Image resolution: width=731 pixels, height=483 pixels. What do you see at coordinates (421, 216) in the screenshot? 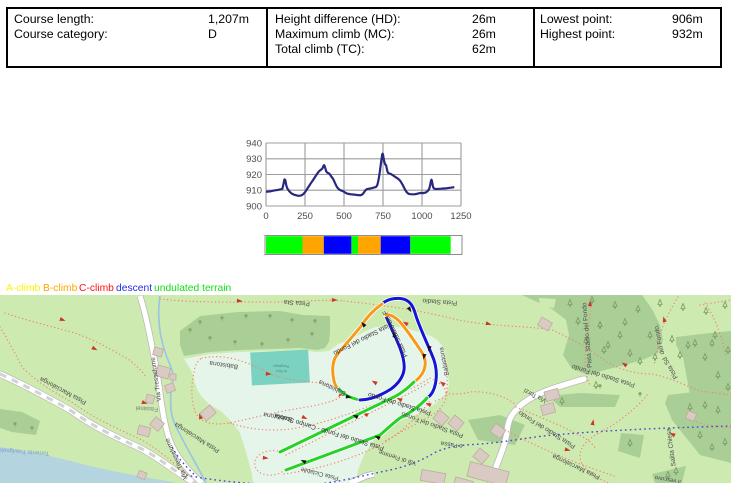
I see `svg-text: 1000` at bounding box center [421, 216].